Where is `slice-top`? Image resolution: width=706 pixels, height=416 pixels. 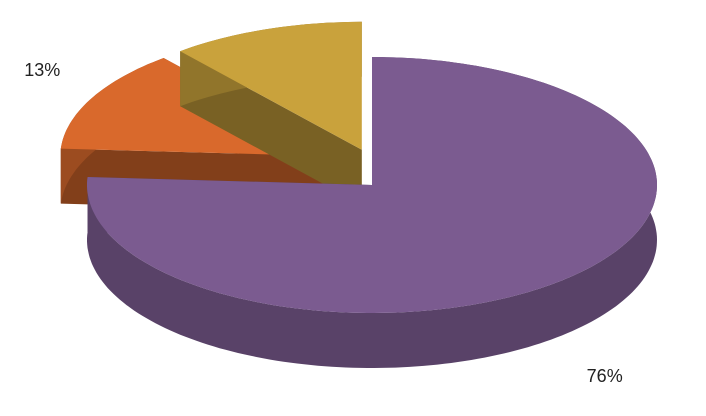 slice-top is located at coordinates (271, 85).